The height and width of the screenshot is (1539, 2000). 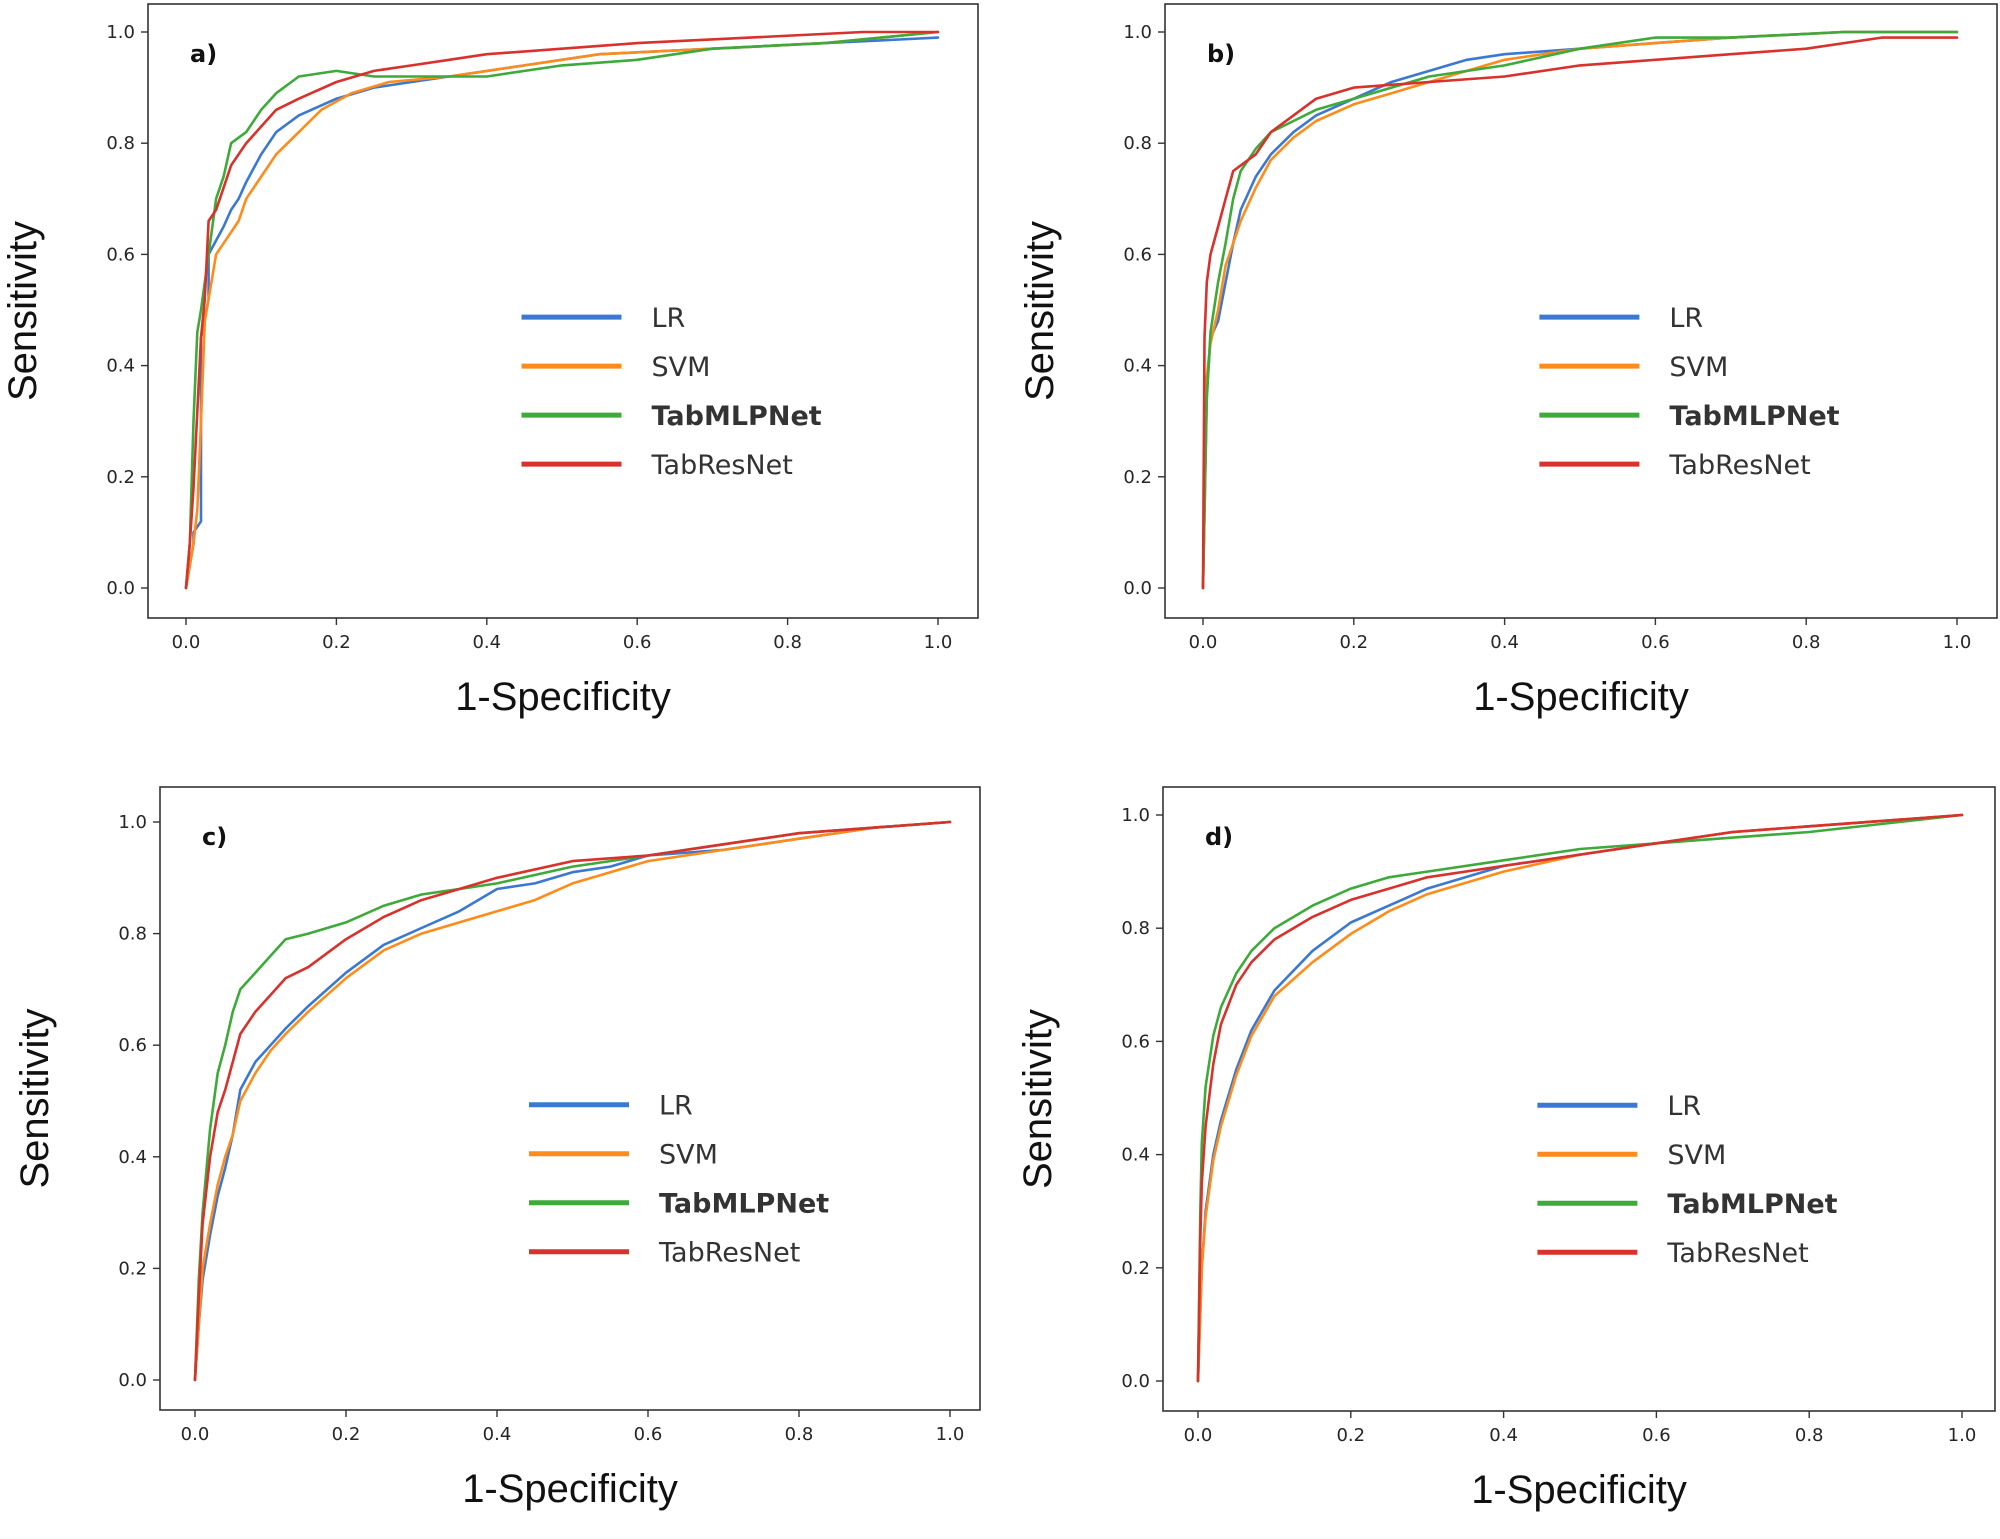 What do you see at coordinates (1221, 54) in the screenshot?
I see `panel-label: b)` at bounding box center [1221, 54].